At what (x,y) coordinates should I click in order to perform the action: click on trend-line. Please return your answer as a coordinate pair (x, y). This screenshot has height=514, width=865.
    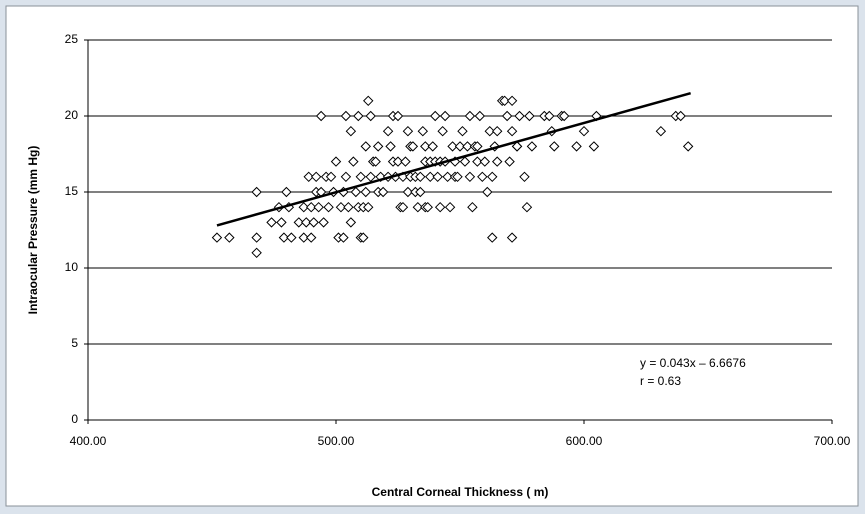
    Looking at the image, I should click on (453, 159).